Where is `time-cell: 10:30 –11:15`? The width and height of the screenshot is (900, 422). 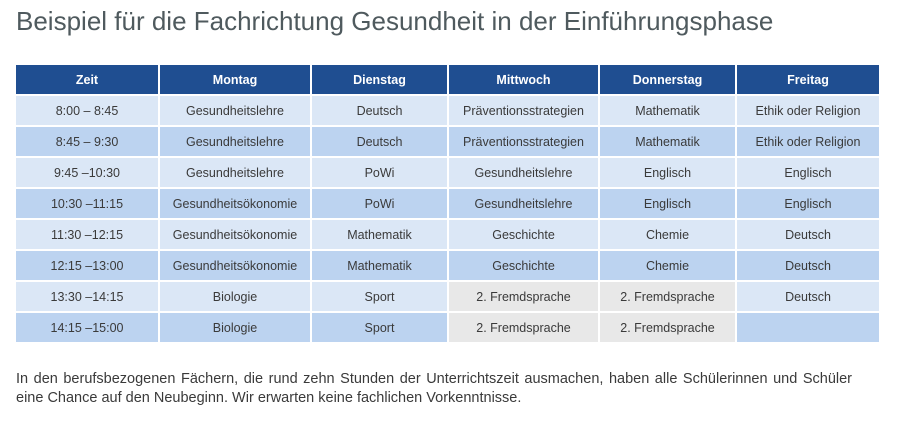
time-cell: 10:30 –11:15 is located at coordinates (88, 204).